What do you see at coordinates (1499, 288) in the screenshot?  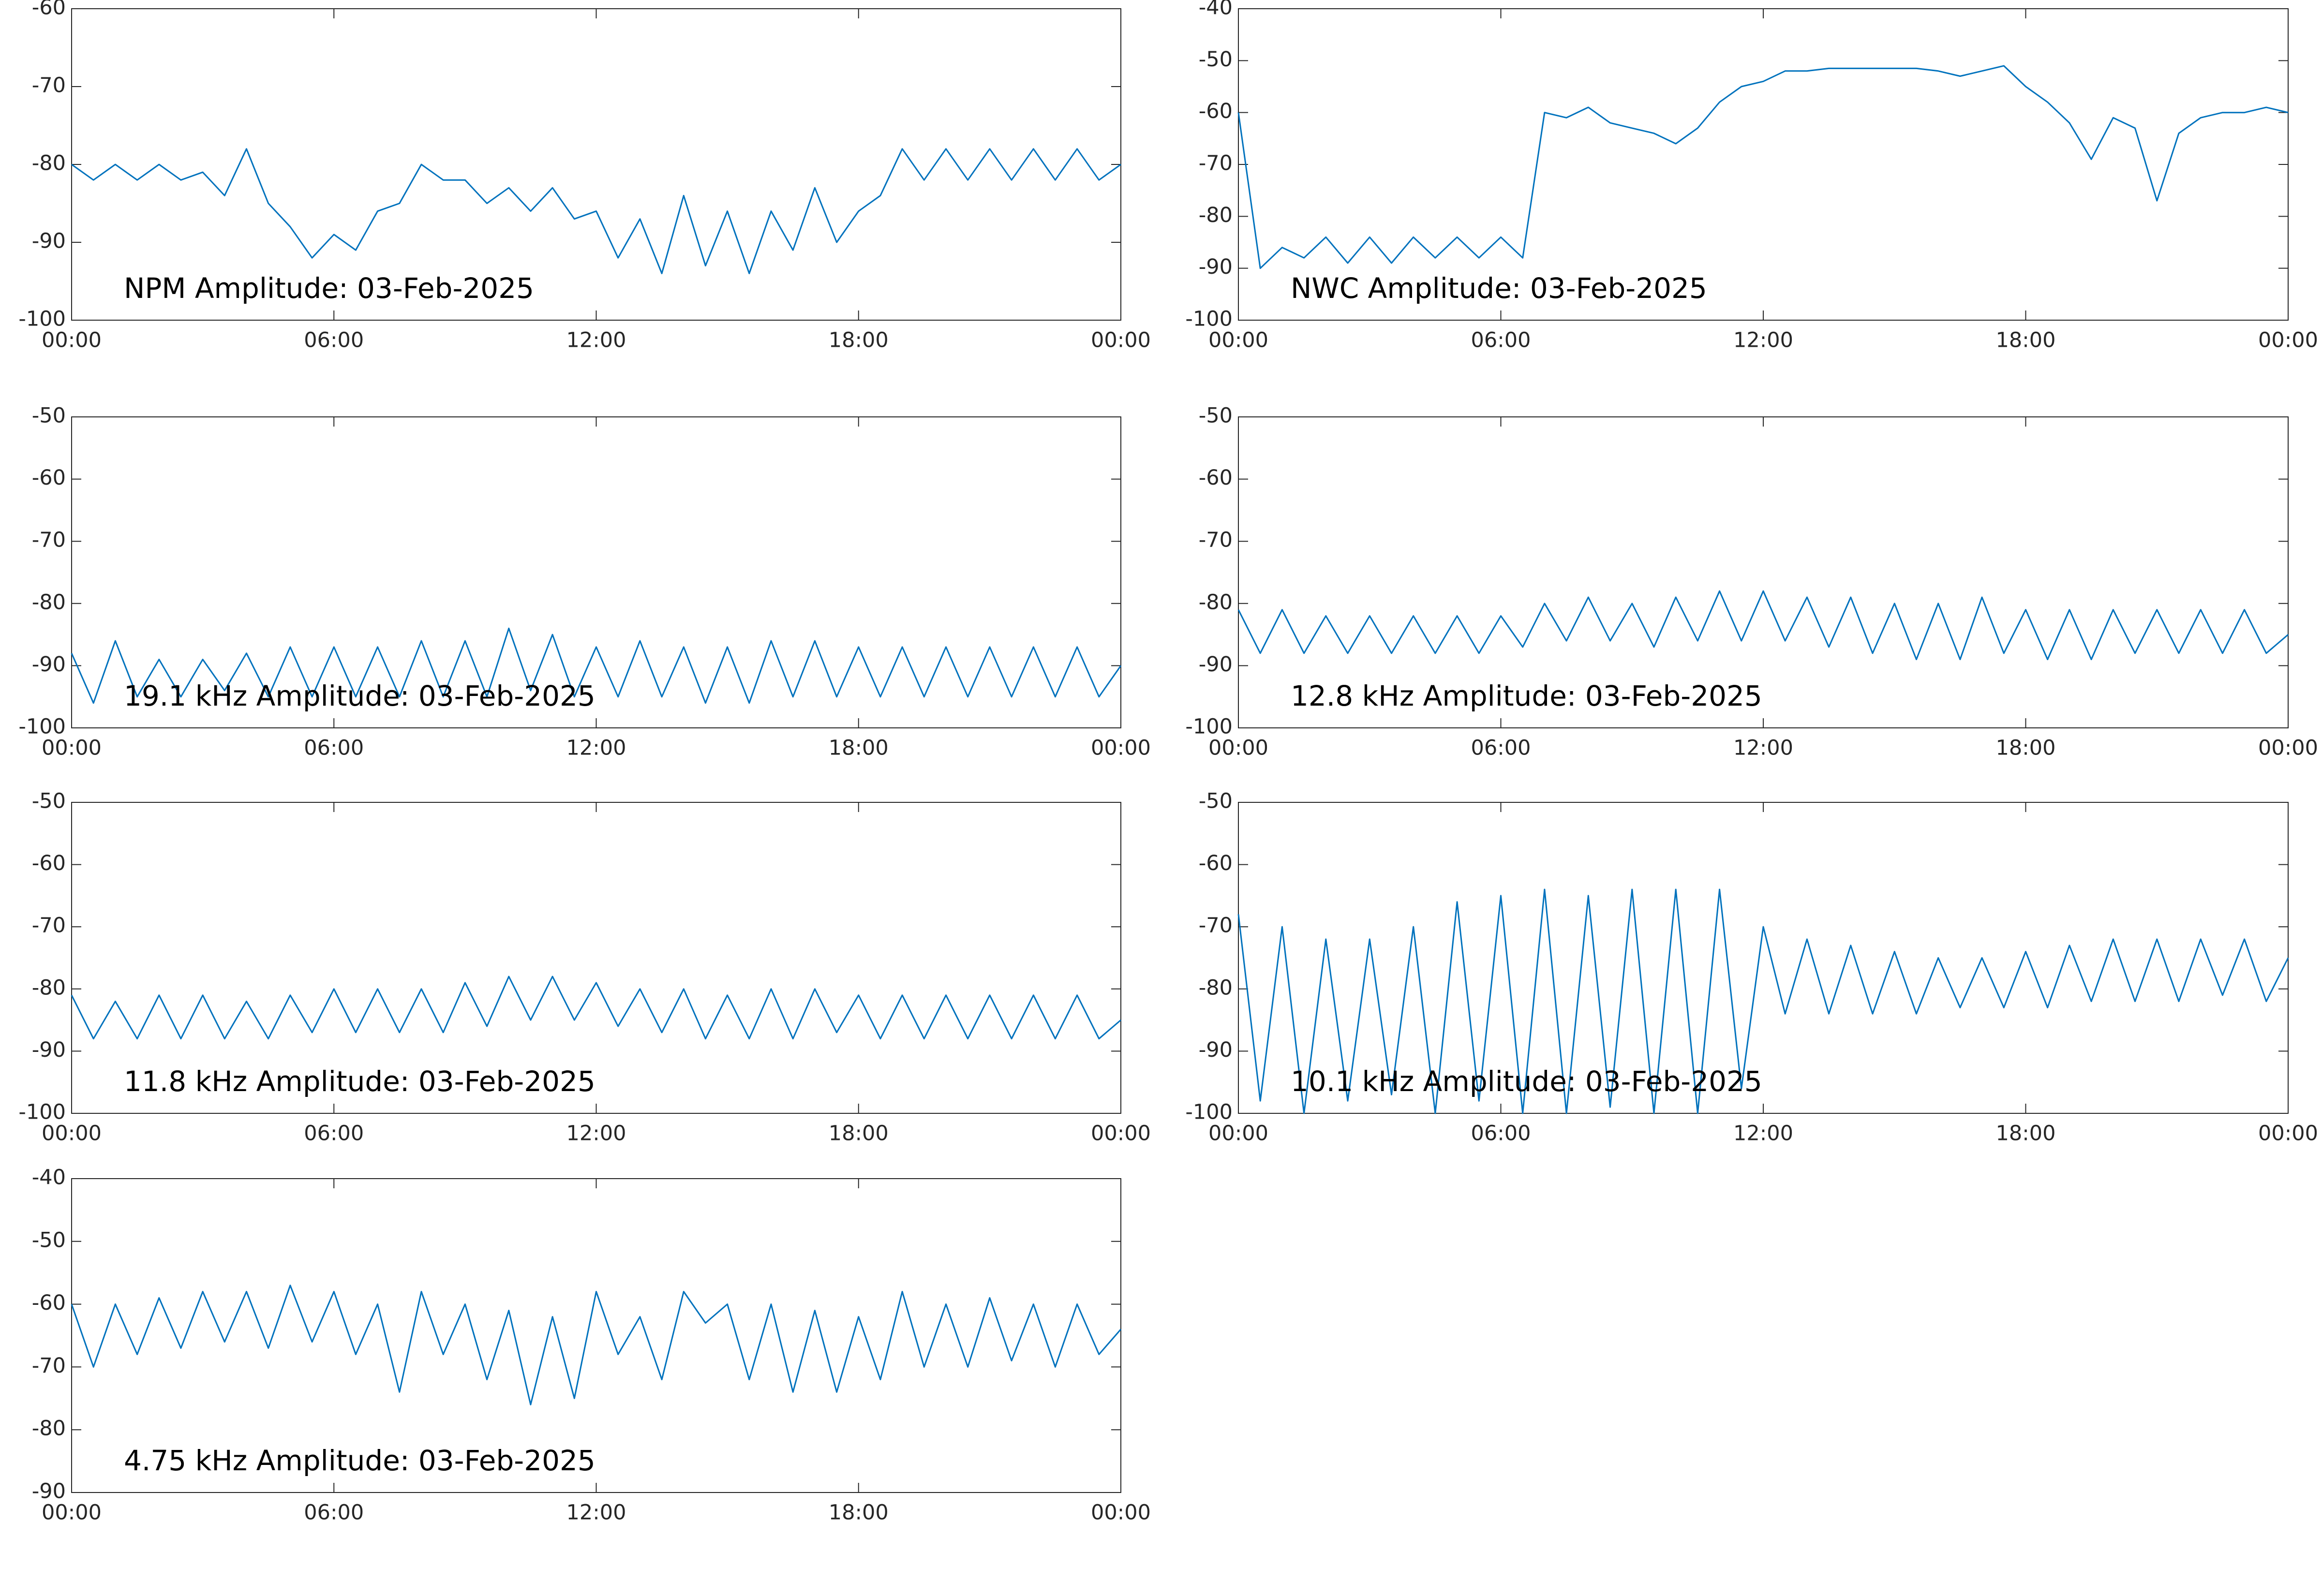 I see `chart-title: NWC Amplitude: 03-Feb-2025` at bounding box center [1499, 288].